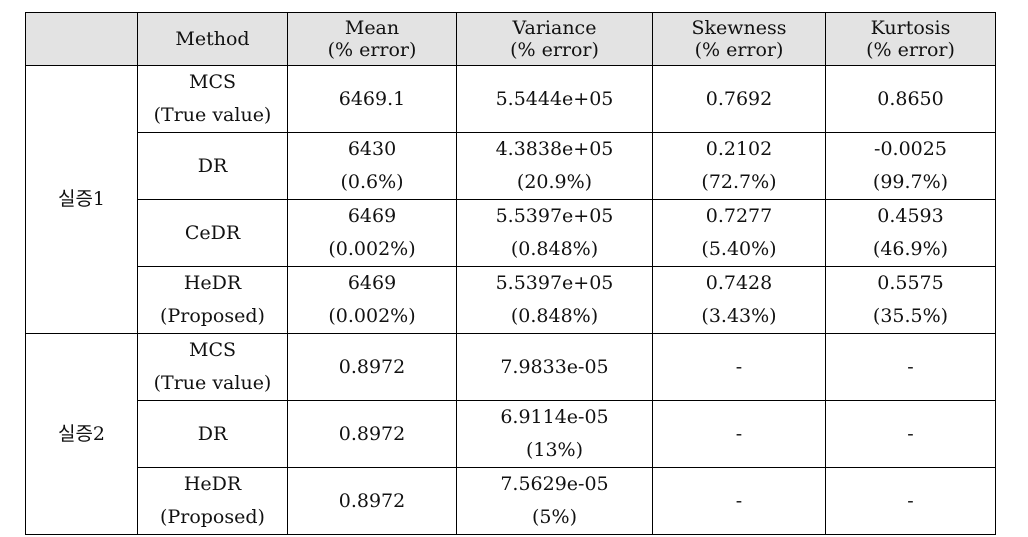  I want to click on cell-text: (5%), so click(554, 517).